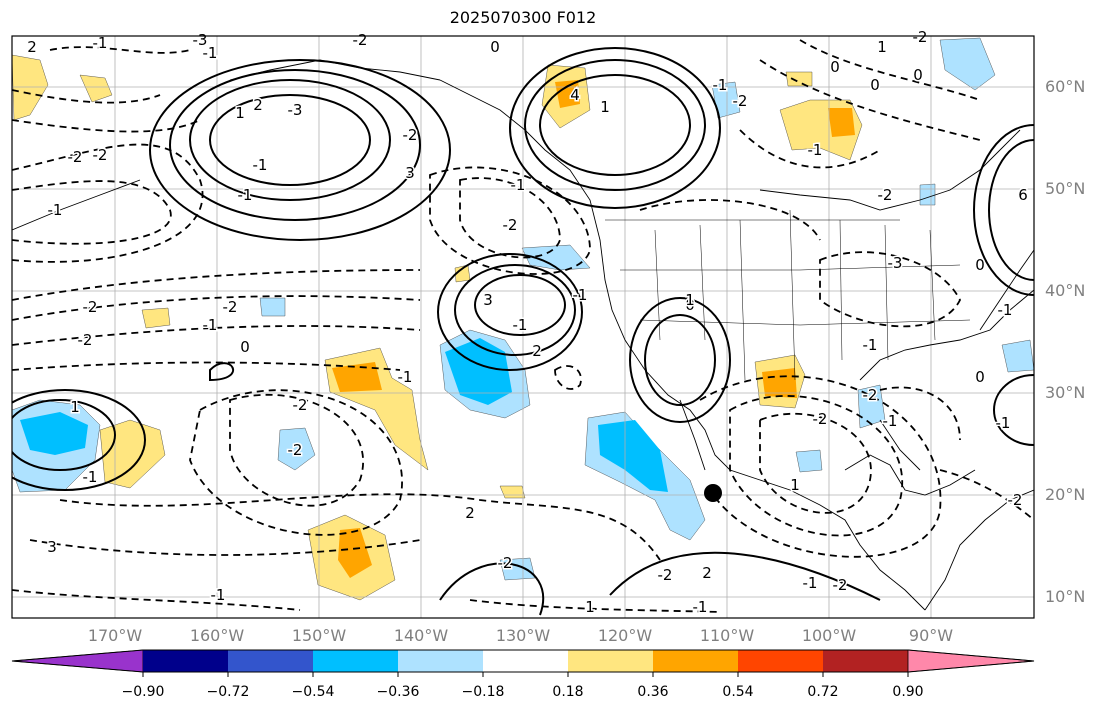 Image resolution: width=1105 pixels, height=712 pixels. Describe the element at coordinates (568, 692) in the screenshot. I see `colorbar-tick: 0.18` at that location.